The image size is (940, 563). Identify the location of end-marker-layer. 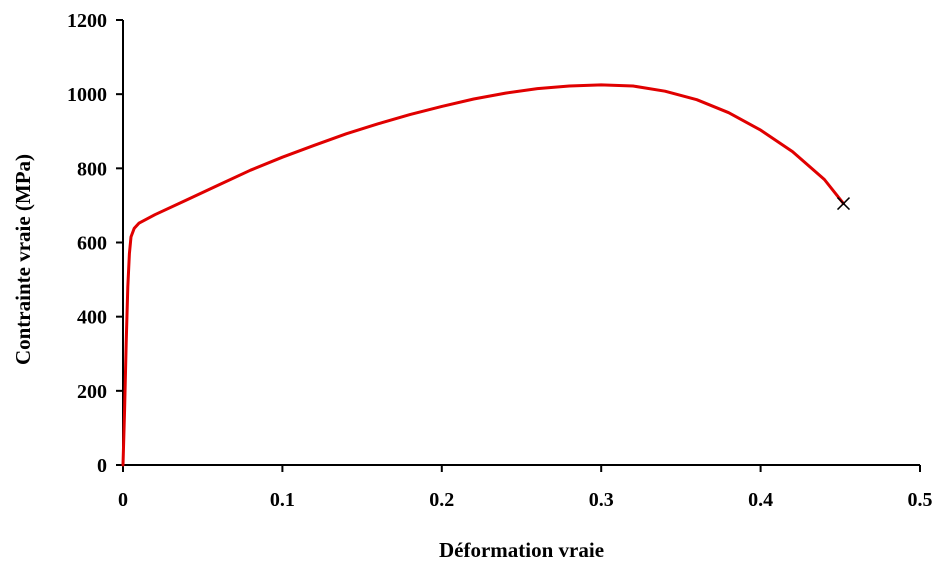
(843, 204).